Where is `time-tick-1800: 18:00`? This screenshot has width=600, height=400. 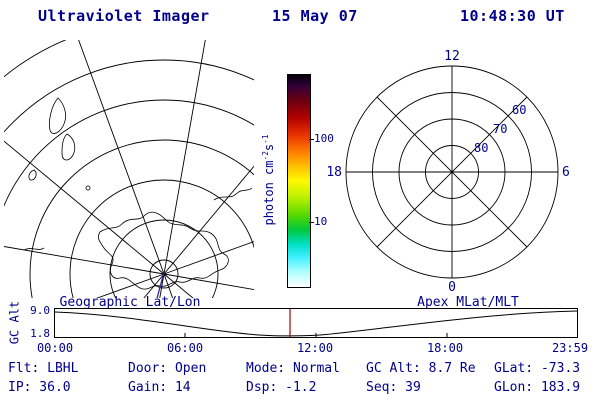 time-tick-1800: 18:00 is located at coordinates (445, 348).